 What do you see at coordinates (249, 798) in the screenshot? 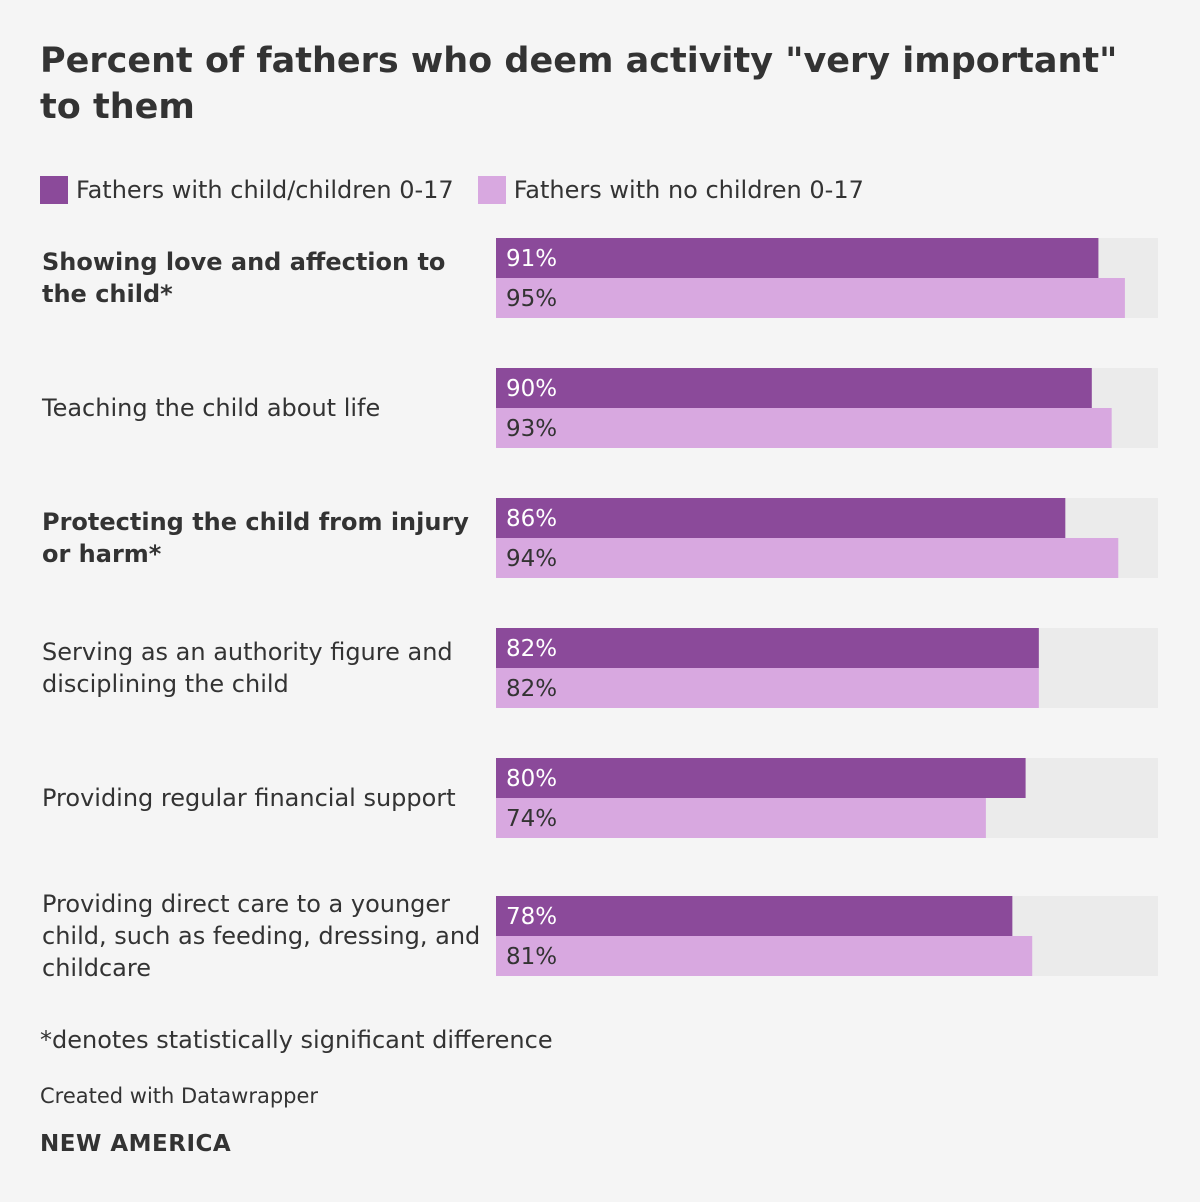
I see `category-label-financial: Providing regular financial support` at bounding box center [249, 798].